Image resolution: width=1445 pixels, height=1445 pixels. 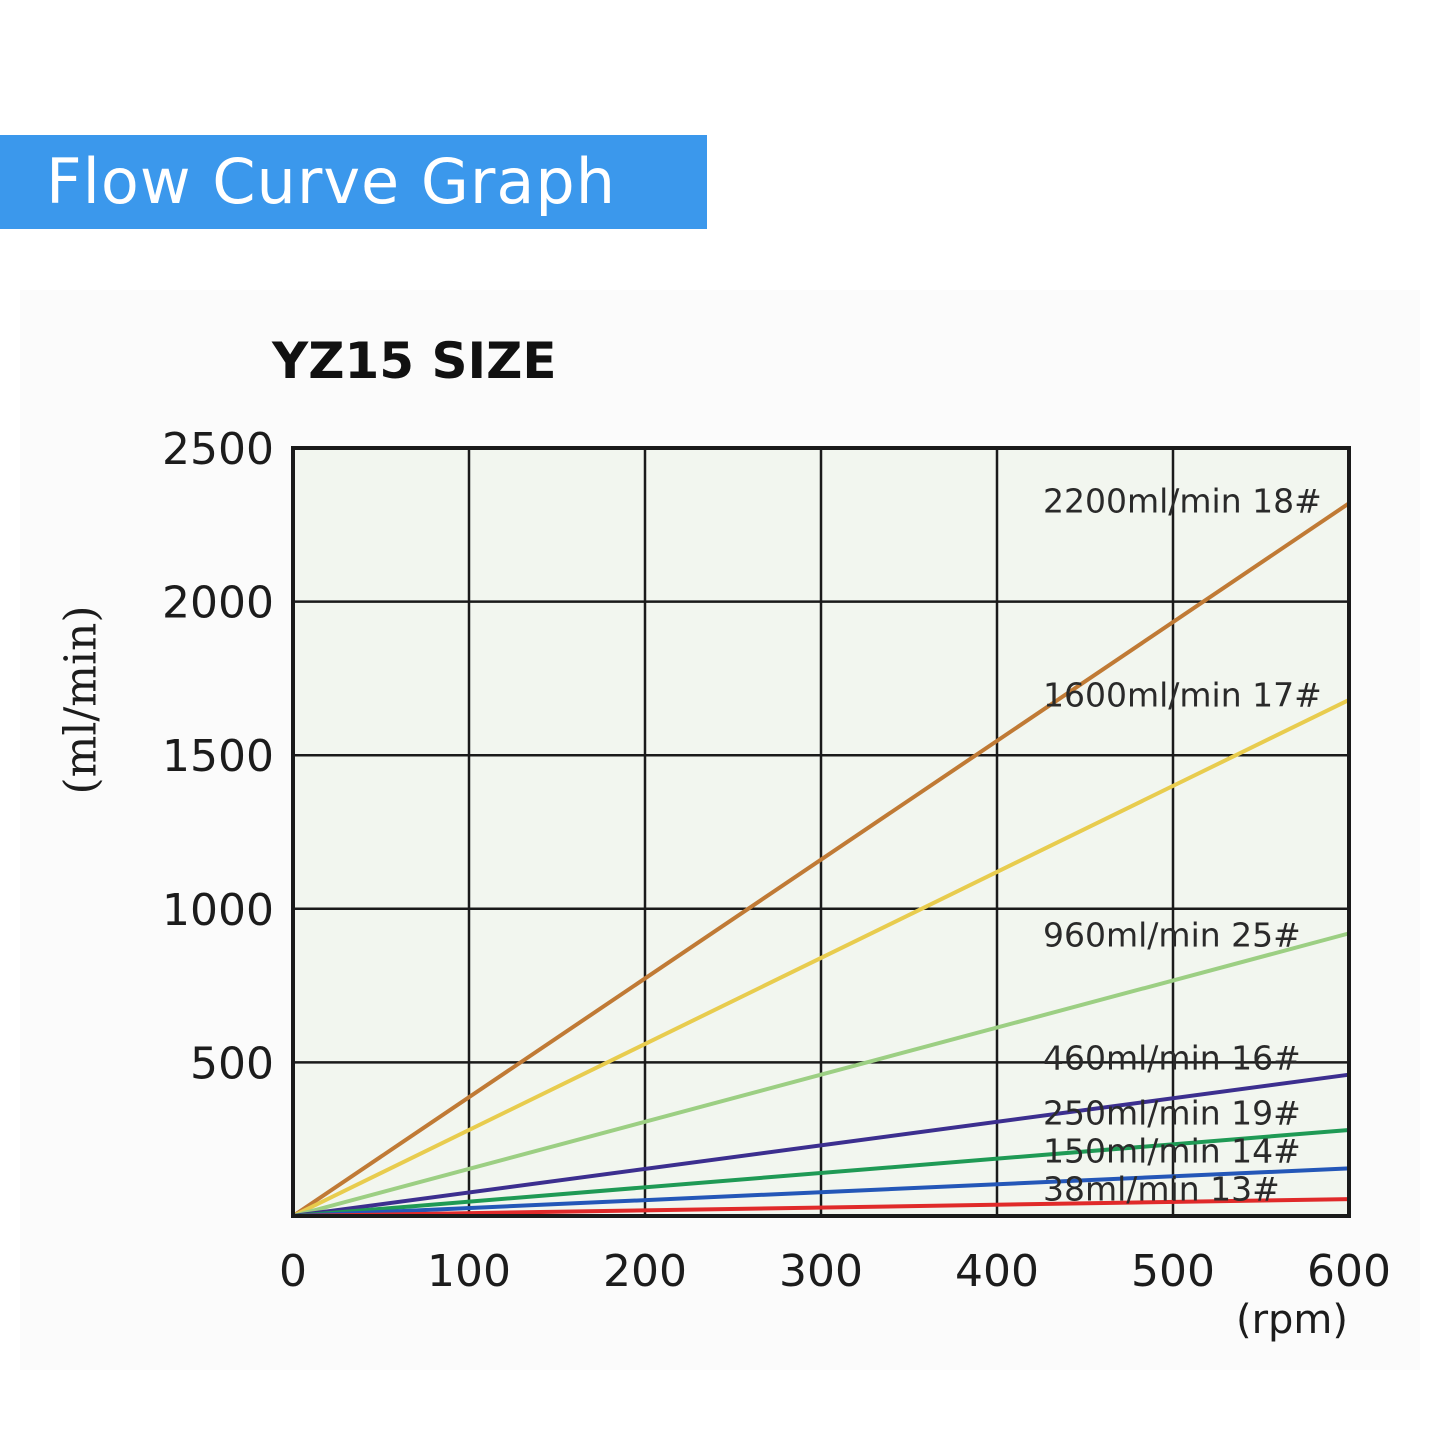 What do you see at coordinates (645, 1271) in the screenshot?
I see `x-tick-label: 200` at bounding box center [645, 1271].